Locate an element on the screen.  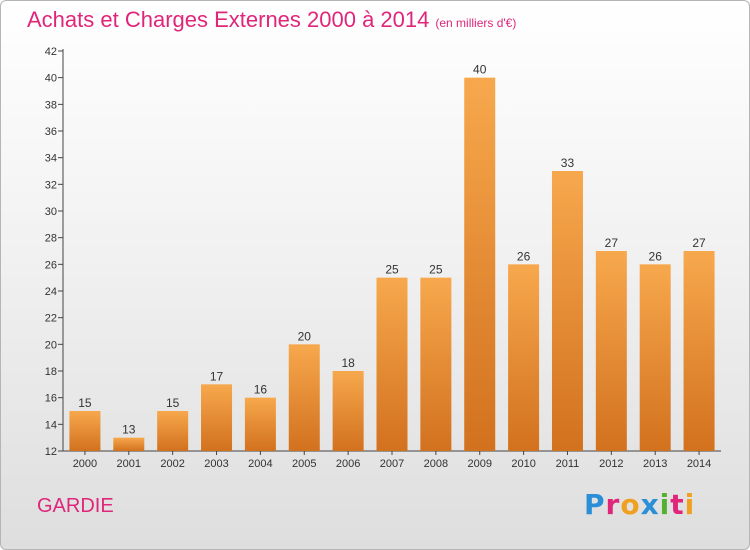
chart-title-text: Achats et Charges Externes 2000 à 2014 is located at coordinates (228, 19).